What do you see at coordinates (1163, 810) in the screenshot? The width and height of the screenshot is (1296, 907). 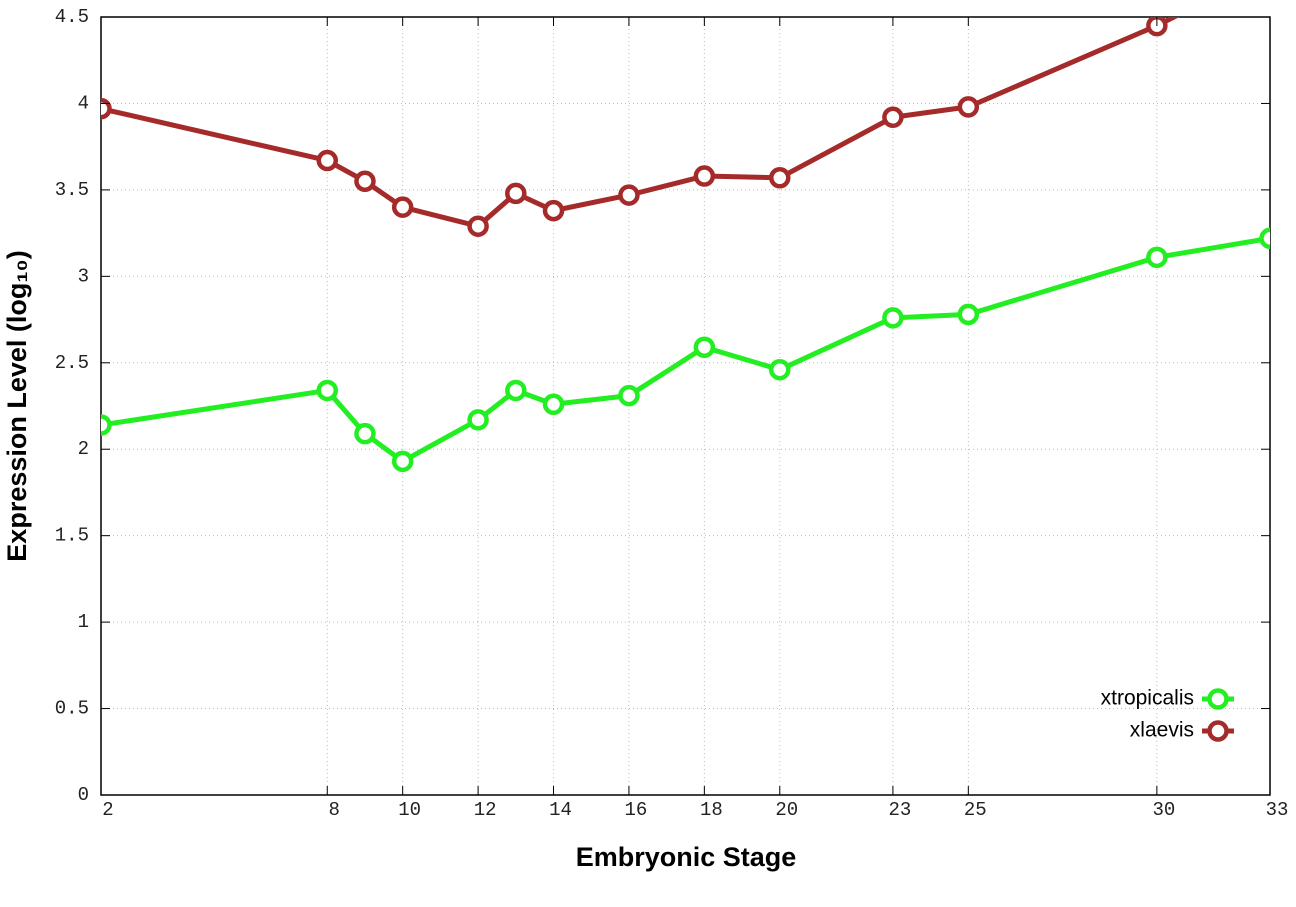 I see `x-tick-label: 30` at bounding box center [1163, 810].